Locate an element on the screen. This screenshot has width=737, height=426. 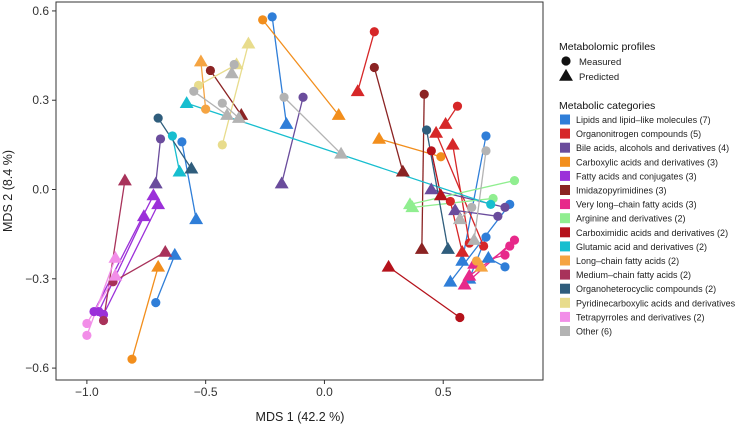
legend-swatch-tetrapyrroles is located at coordinates (565, 316).